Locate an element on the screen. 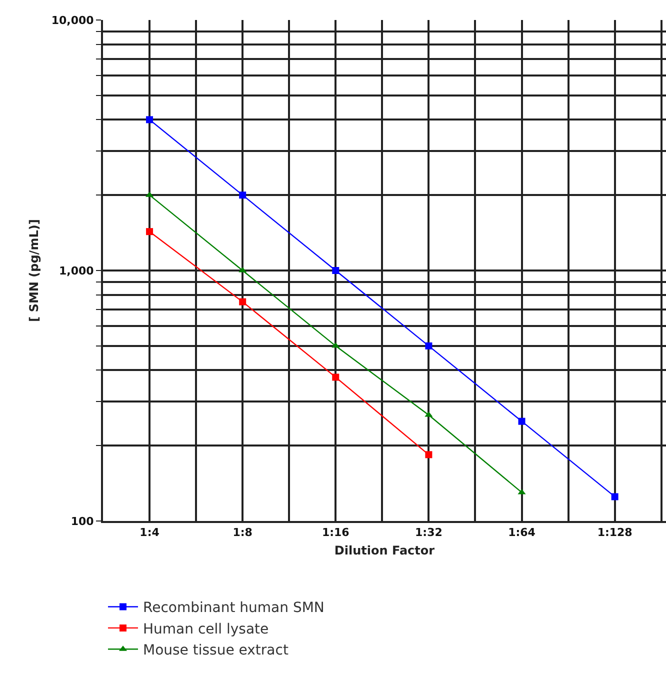 This screenshot has height=679, width=666. x-tick-label: 1:128 is located at coordinates (614, 533).